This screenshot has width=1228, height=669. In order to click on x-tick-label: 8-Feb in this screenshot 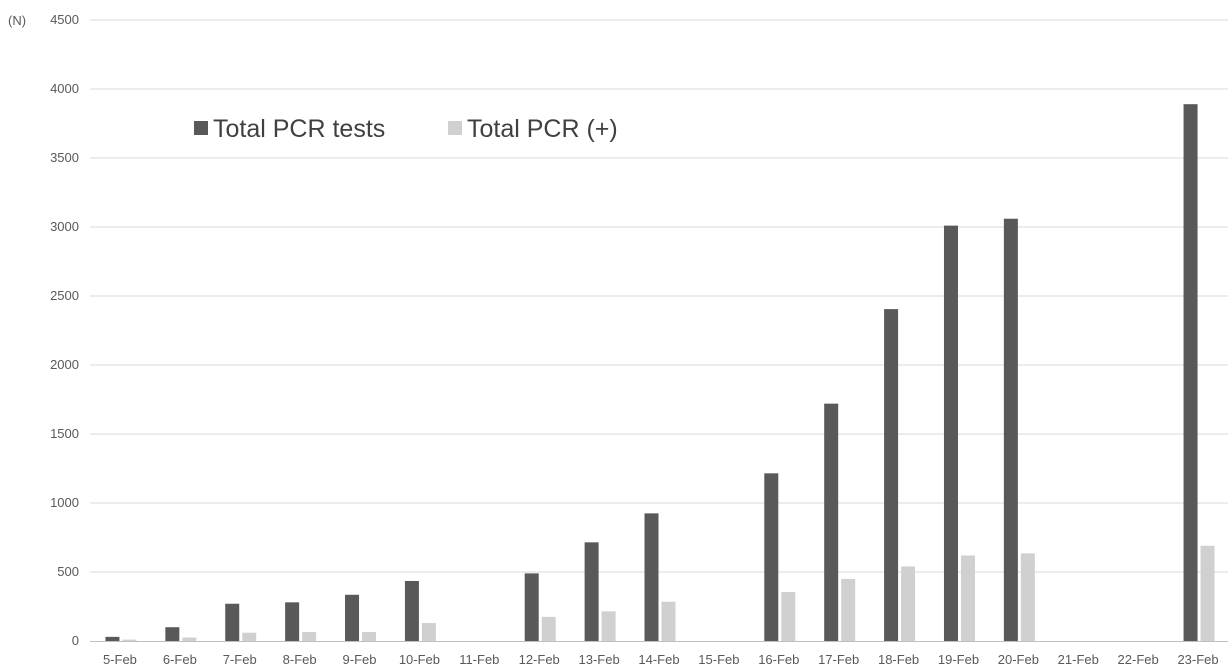, I will do `click(300, 659)`.